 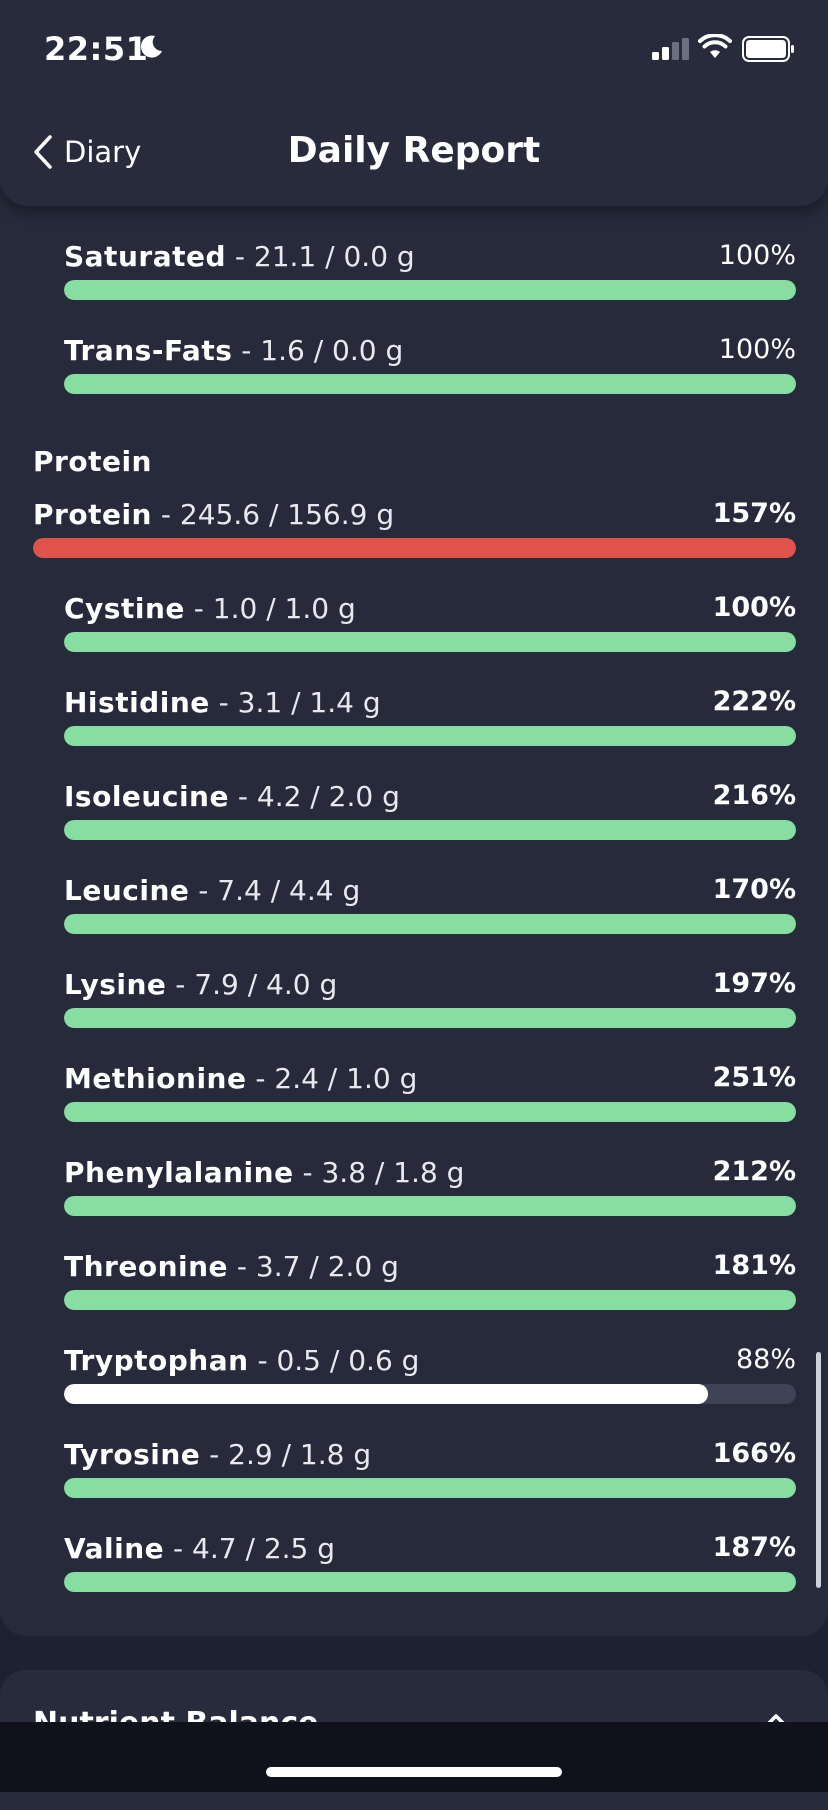 What do you see at coordinates (754, 983) in the screenshot?
I see `nutrient-percent: 197%` at bounding box center [754, 983].